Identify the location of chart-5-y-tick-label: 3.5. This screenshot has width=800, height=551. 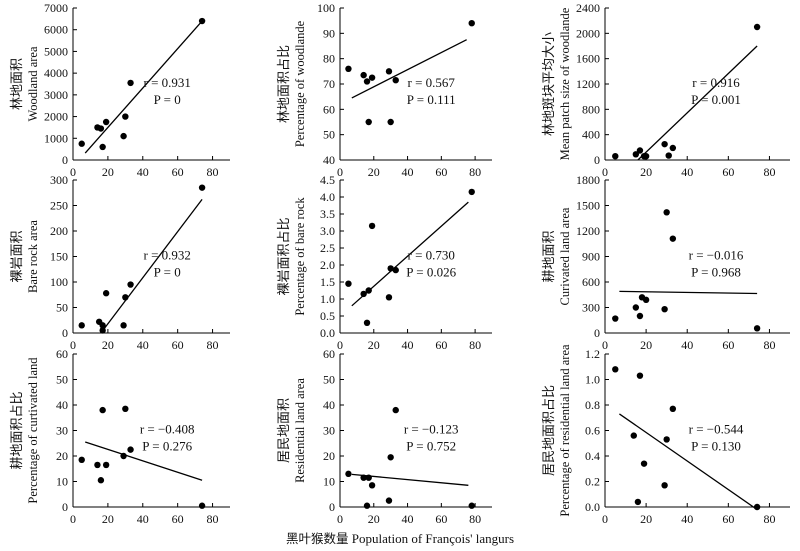
(327, 214).